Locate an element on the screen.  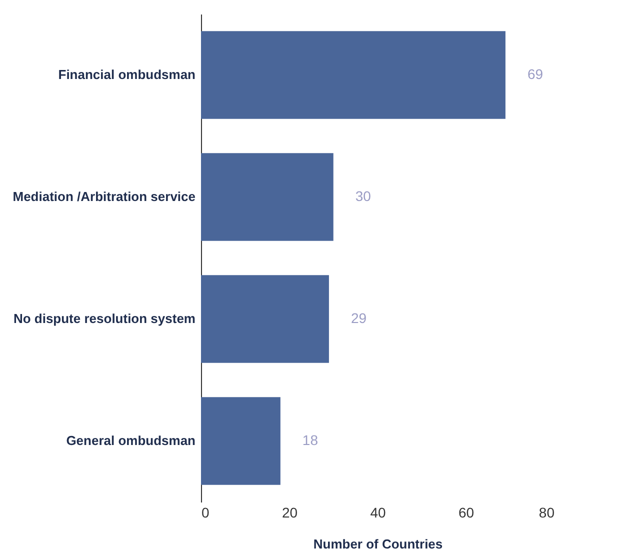
x-axis-title: Number of Countries is located at coordinates (378, 544).